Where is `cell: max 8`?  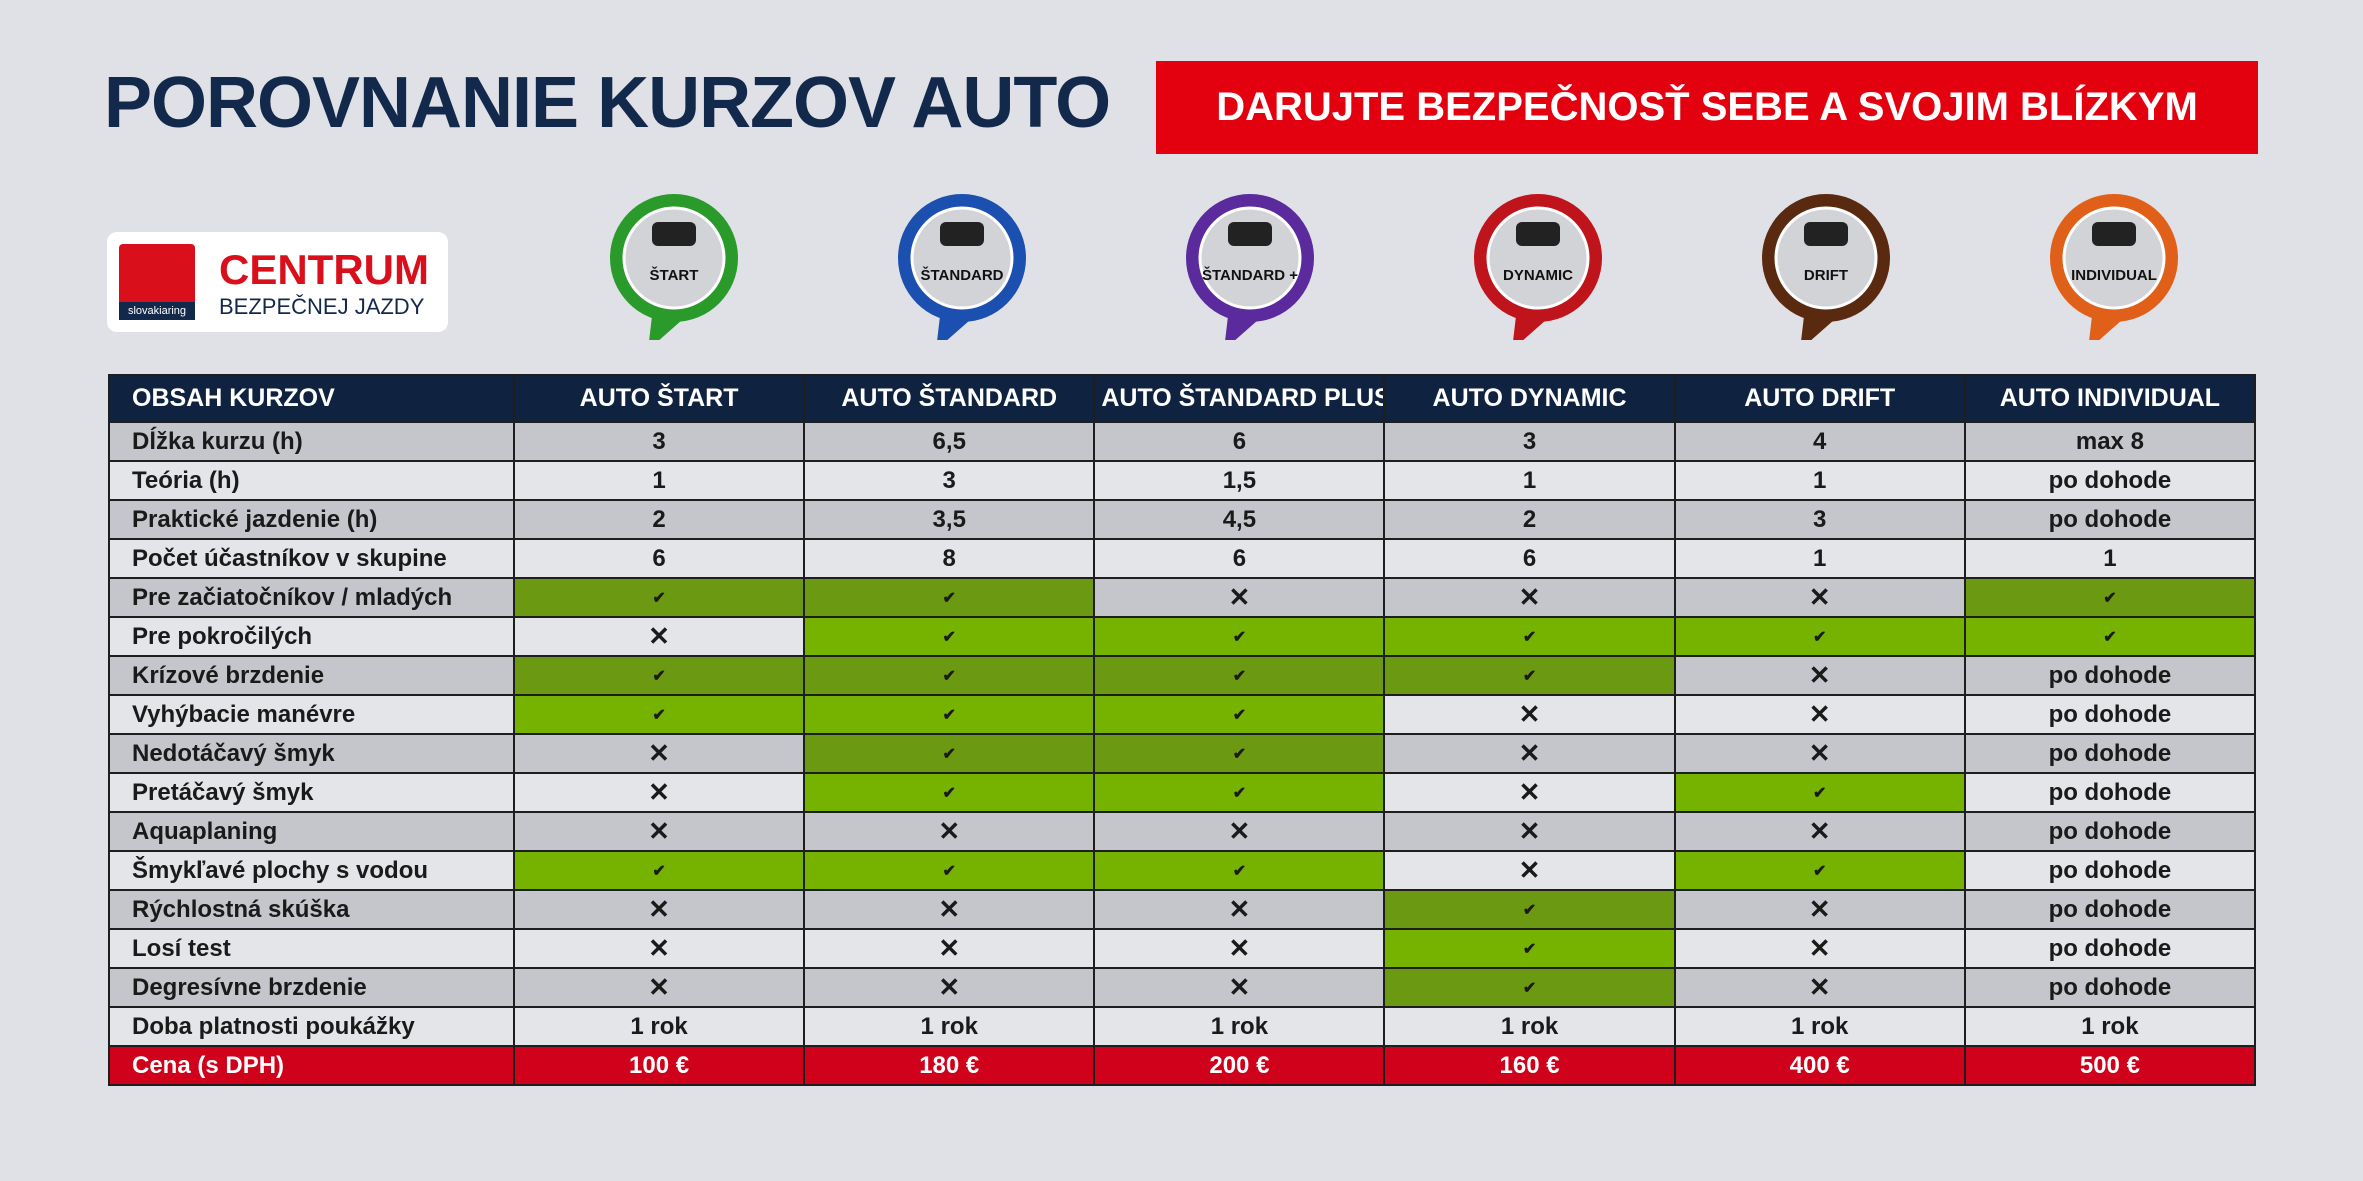
cell: max 8 is located at coordinates (2110, 441).